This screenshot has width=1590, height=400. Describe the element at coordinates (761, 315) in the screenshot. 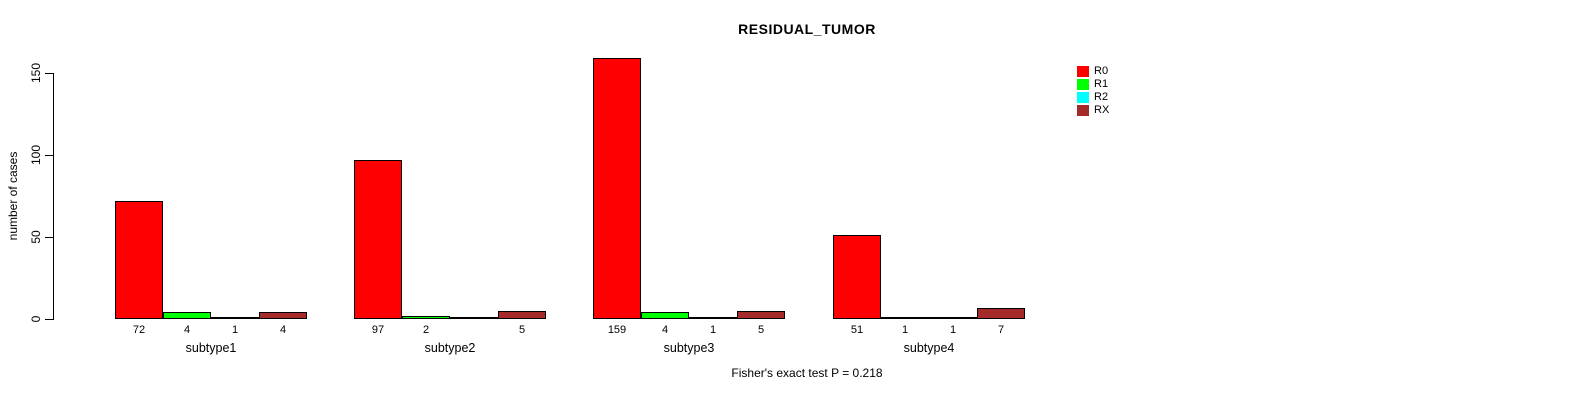

I see `bar-rx-subtype3` at that location.